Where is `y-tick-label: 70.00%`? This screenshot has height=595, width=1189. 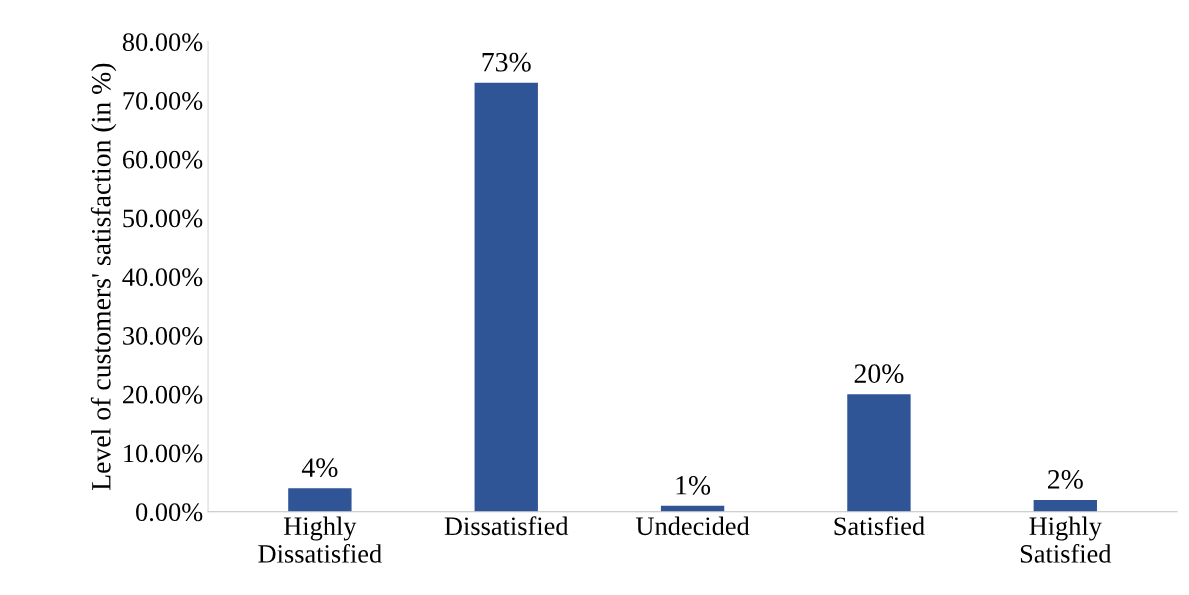
y-tick-label: 70.00% is located at coordinates (163, 101).